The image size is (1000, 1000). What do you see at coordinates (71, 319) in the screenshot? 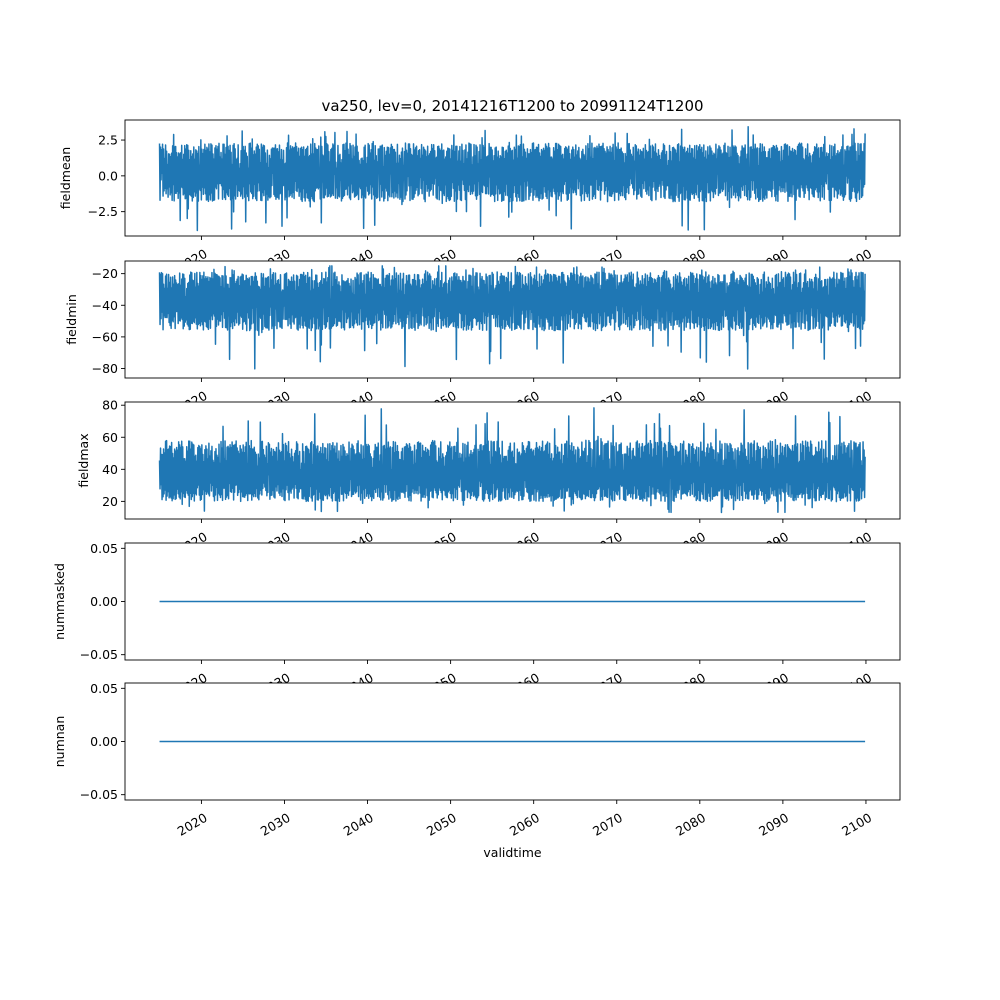
I see `ylabel-fieldmin: fieldmin` at bounding box center [71, 319].